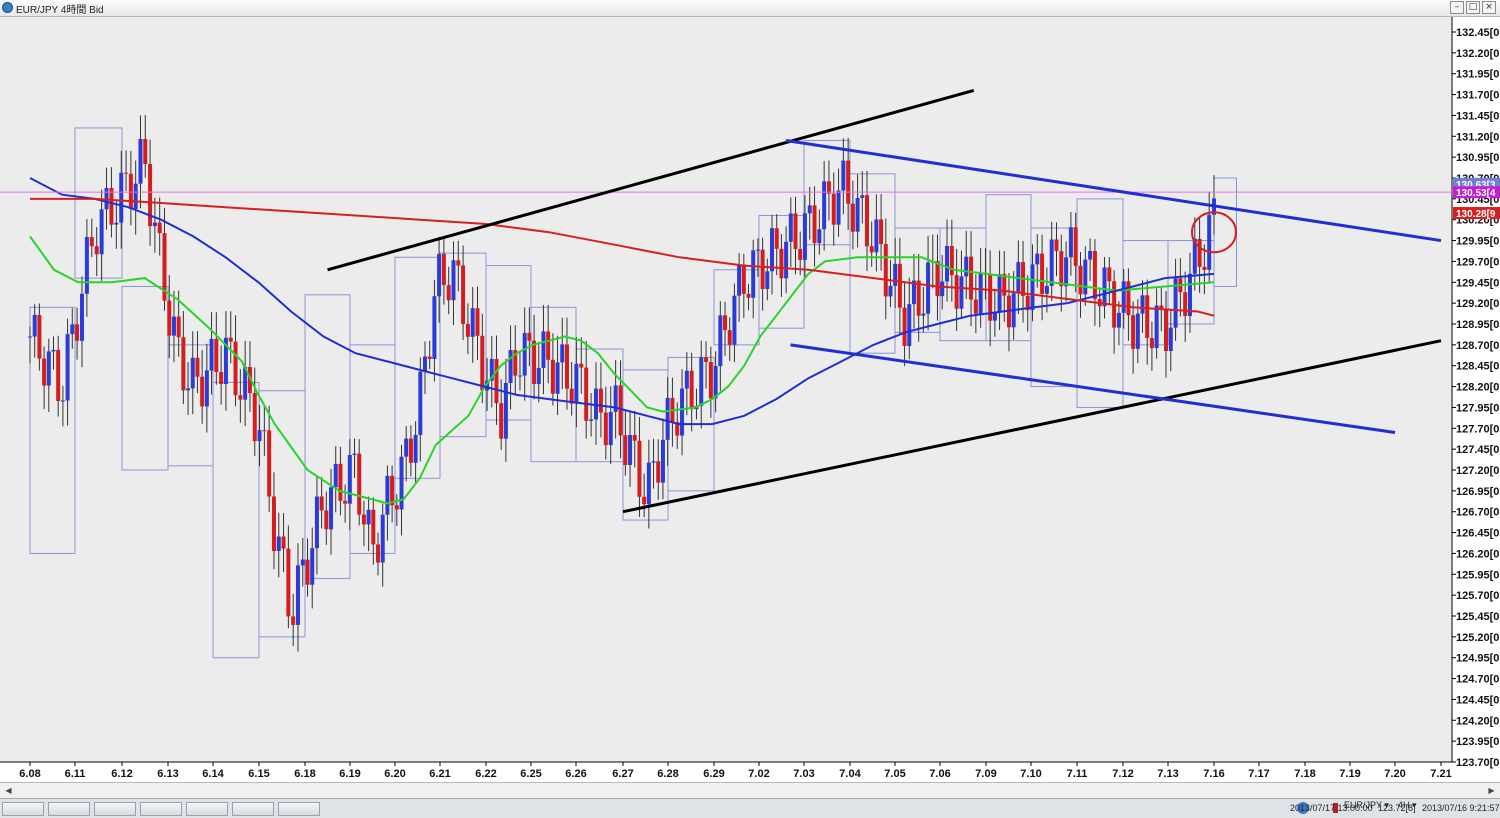 The image size is (1500, 818). I want to click on y-tick-label: 129.45[0, so click(1477, 283).